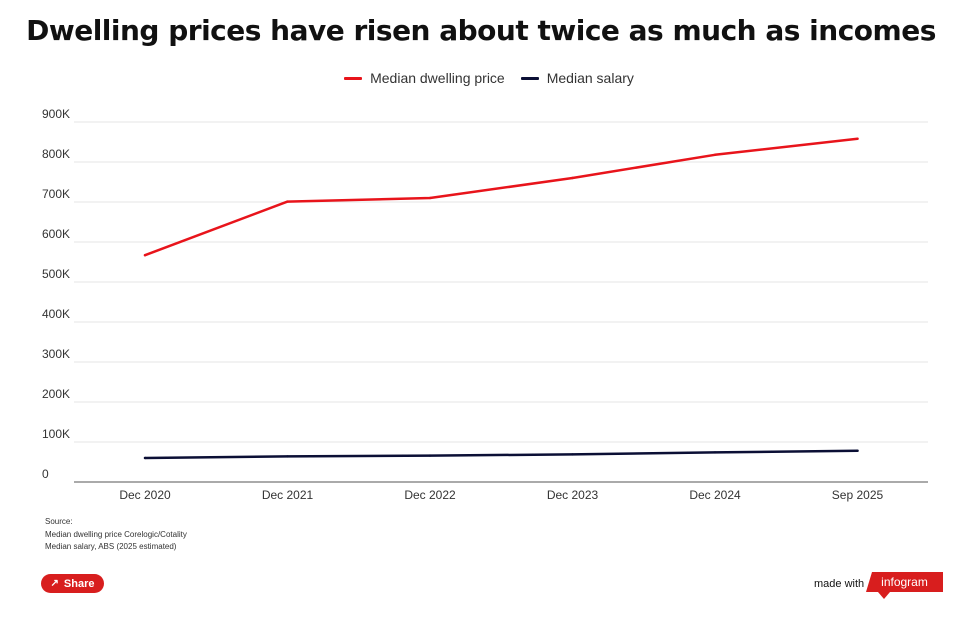 The height and width of the screenshot is (618, 978). I want to click on legend-item-dwelling-price: Median dwelling price, so click(424, 78).